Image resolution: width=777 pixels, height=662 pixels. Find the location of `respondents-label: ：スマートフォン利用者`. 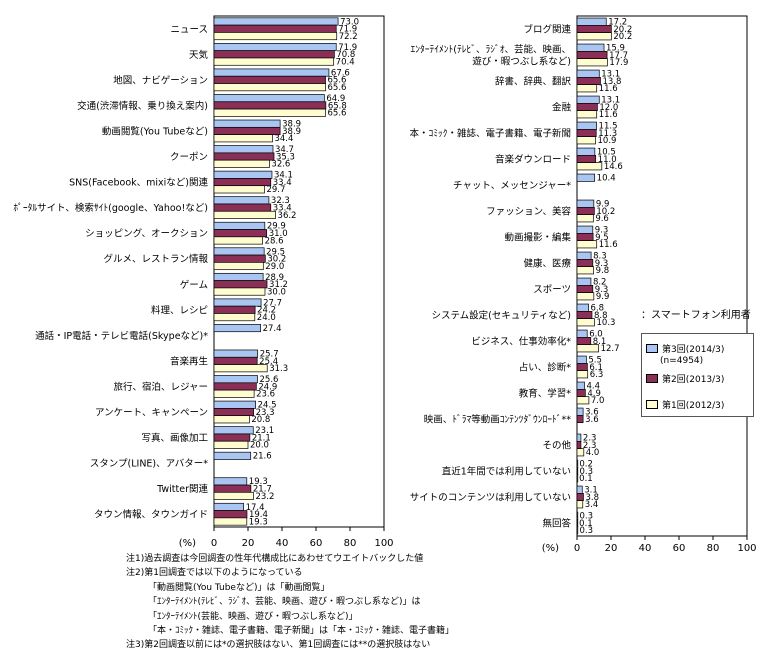

respondents-label: ：スマートフォン利用者 is located at coordinates (696, 315).